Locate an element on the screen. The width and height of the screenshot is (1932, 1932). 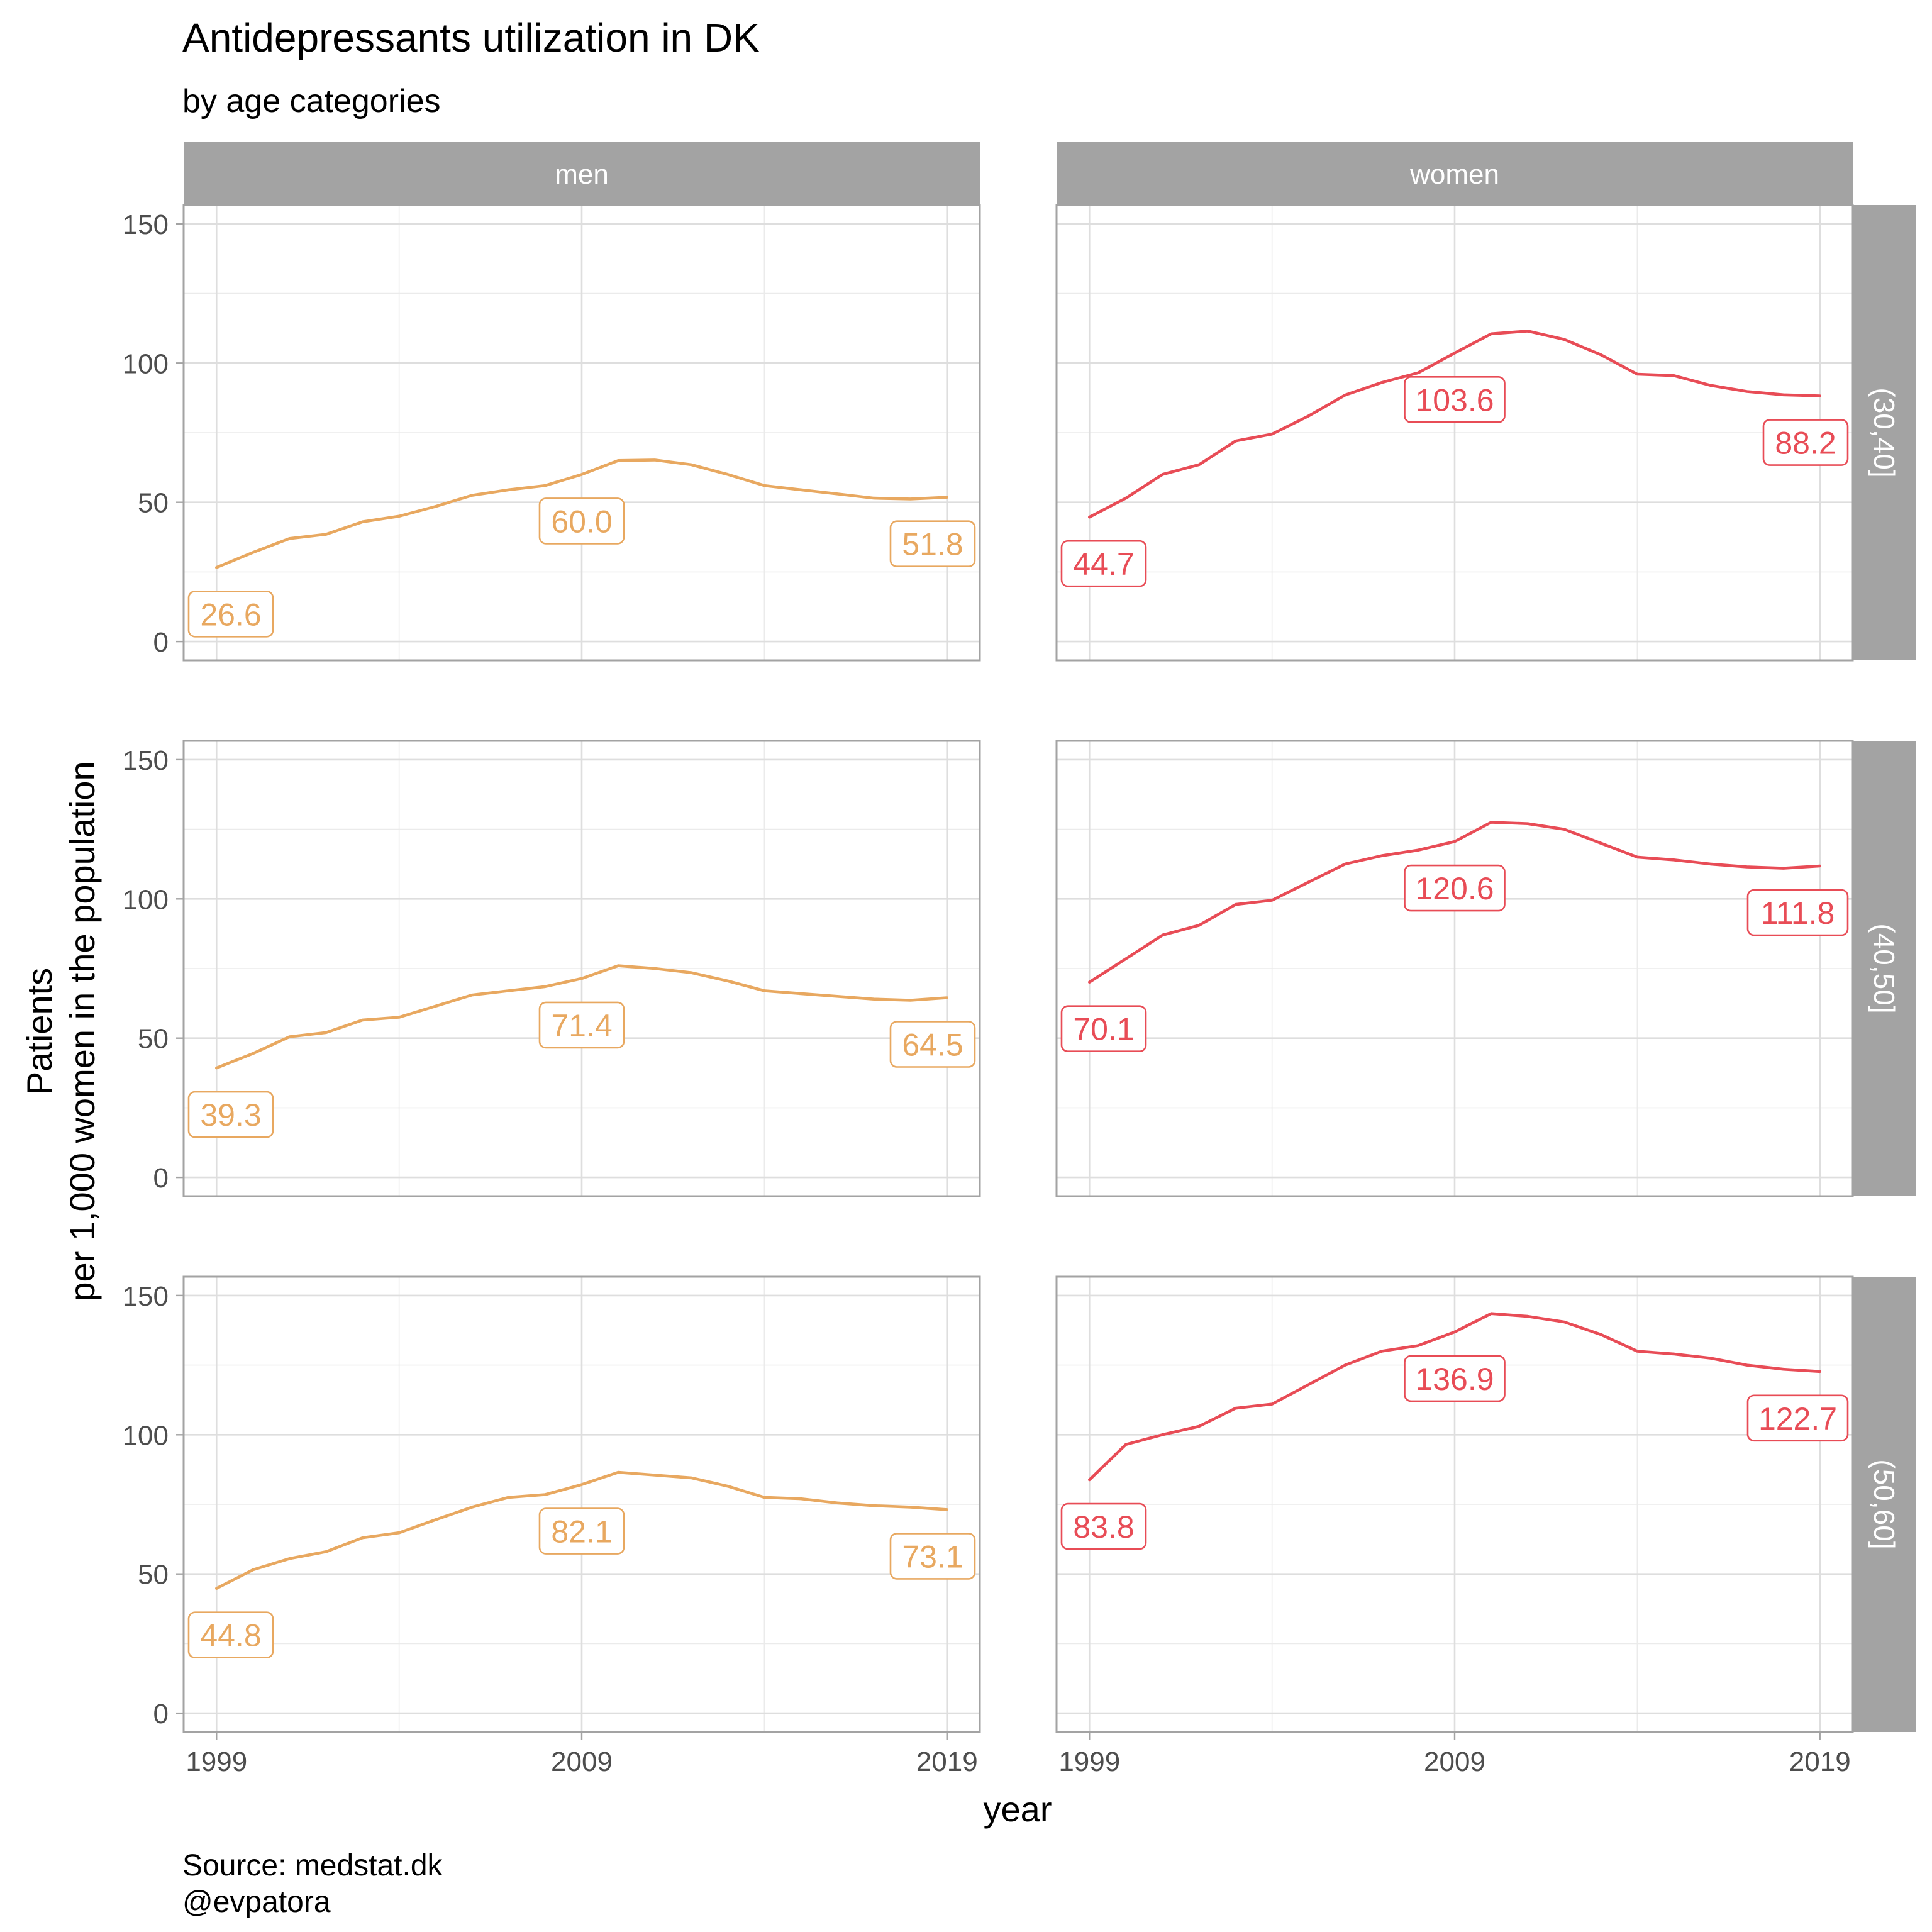
data-label-text: 111.8 is located at coordinates (1798, 913).